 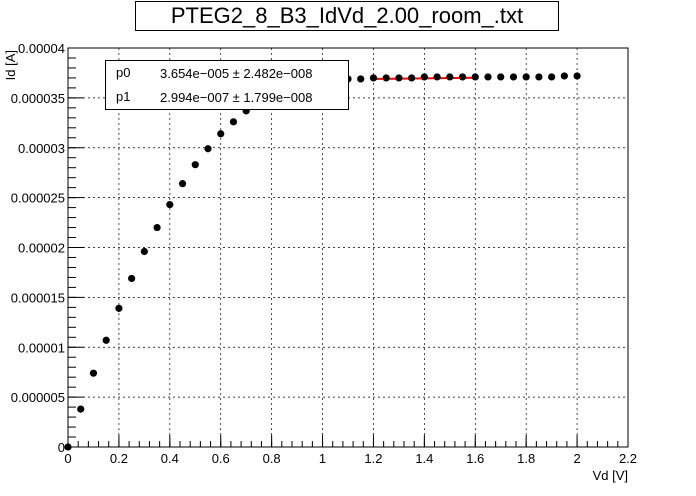 I want to click on y-axis-label: Id [A], so click(x=10, y=65).